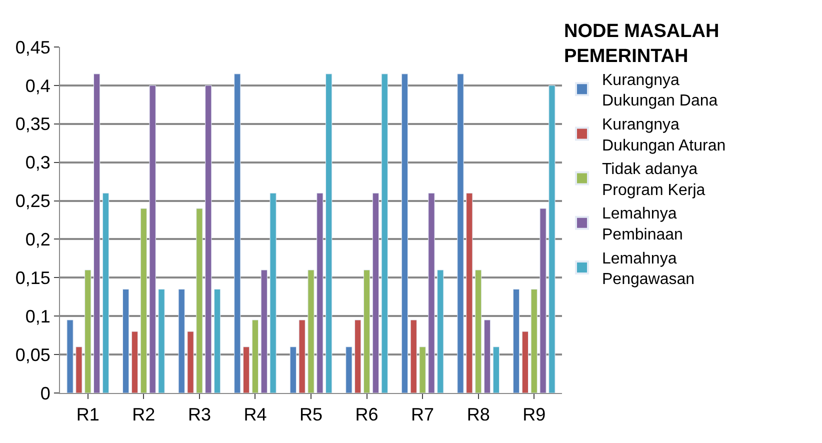  Describe the element at coordinates (37, 316) in the screenshot. I see `y-tick-label: 0,1` at that location.